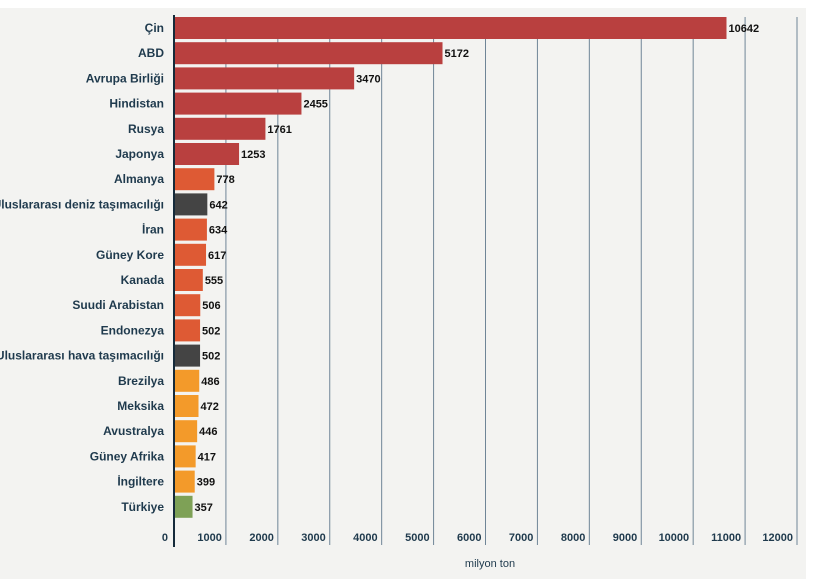 This screenshot has width=825, height=587. I want to click on category-label: Türkiye, so click(142, 507).